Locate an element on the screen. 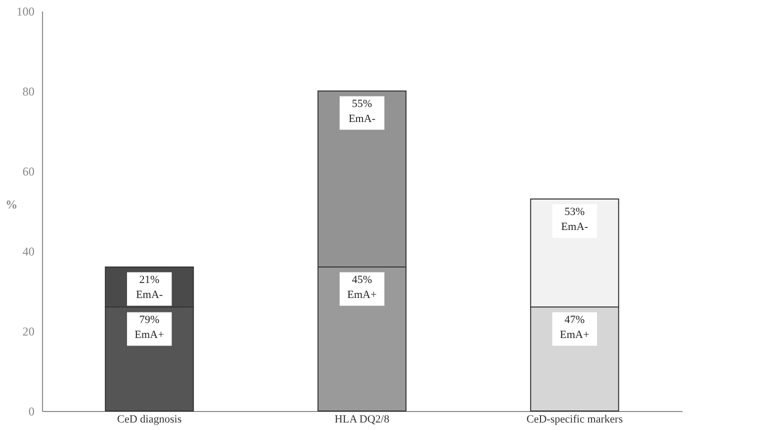  annotation: 21% EmA- is located at coordinates (150, 287).